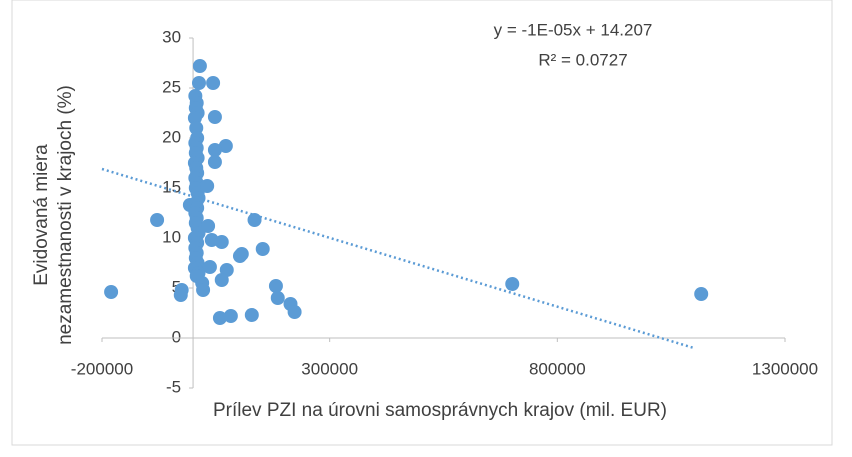 Image resolution: width=852 pixels, height=457 pixels. What do you see at coordinates (171, 236) in the screenshot?
I see `y-tick-label: 10` at bounding box center [171, 236].